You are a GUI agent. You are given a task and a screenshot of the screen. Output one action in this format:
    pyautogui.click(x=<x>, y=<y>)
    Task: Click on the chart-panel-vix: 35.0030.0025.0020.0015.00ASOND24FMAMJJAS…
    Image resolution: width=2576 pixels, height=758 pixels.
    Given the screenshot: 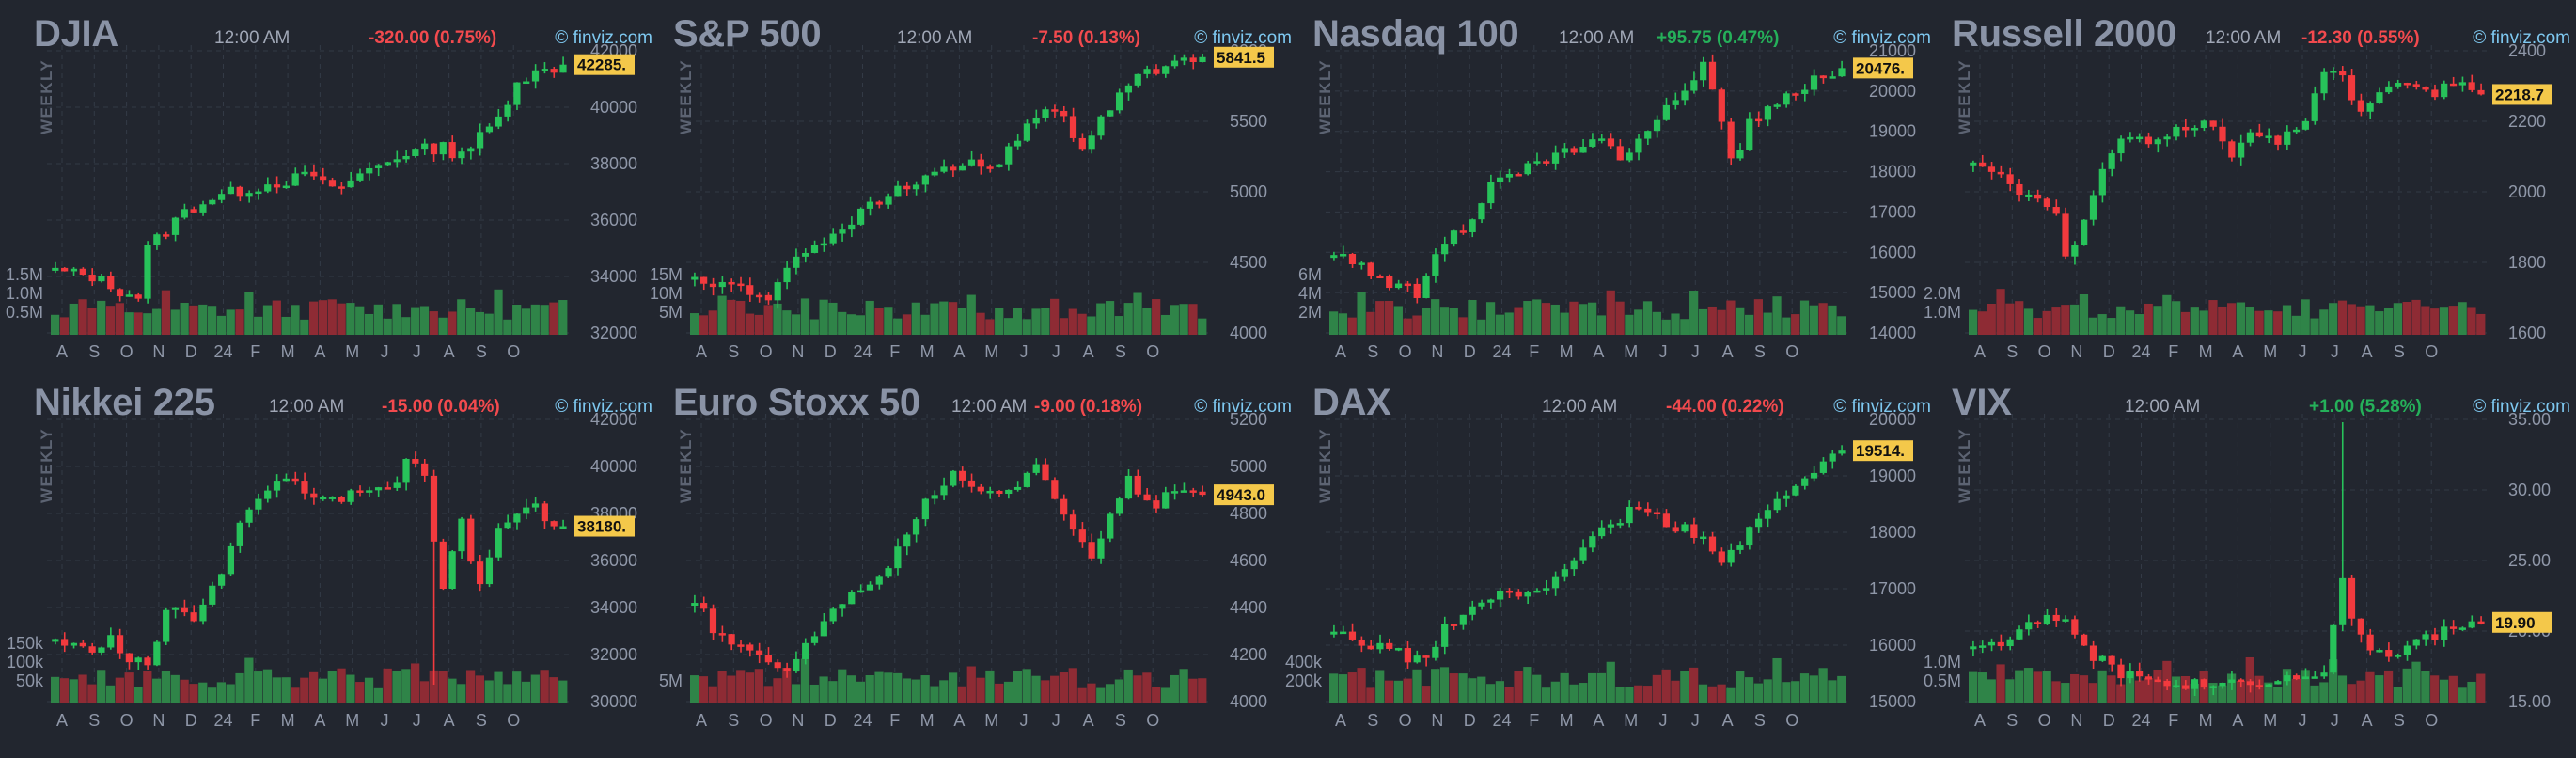 What is the action you would take?
    pyautogui.click(x=2250, y=560)
    